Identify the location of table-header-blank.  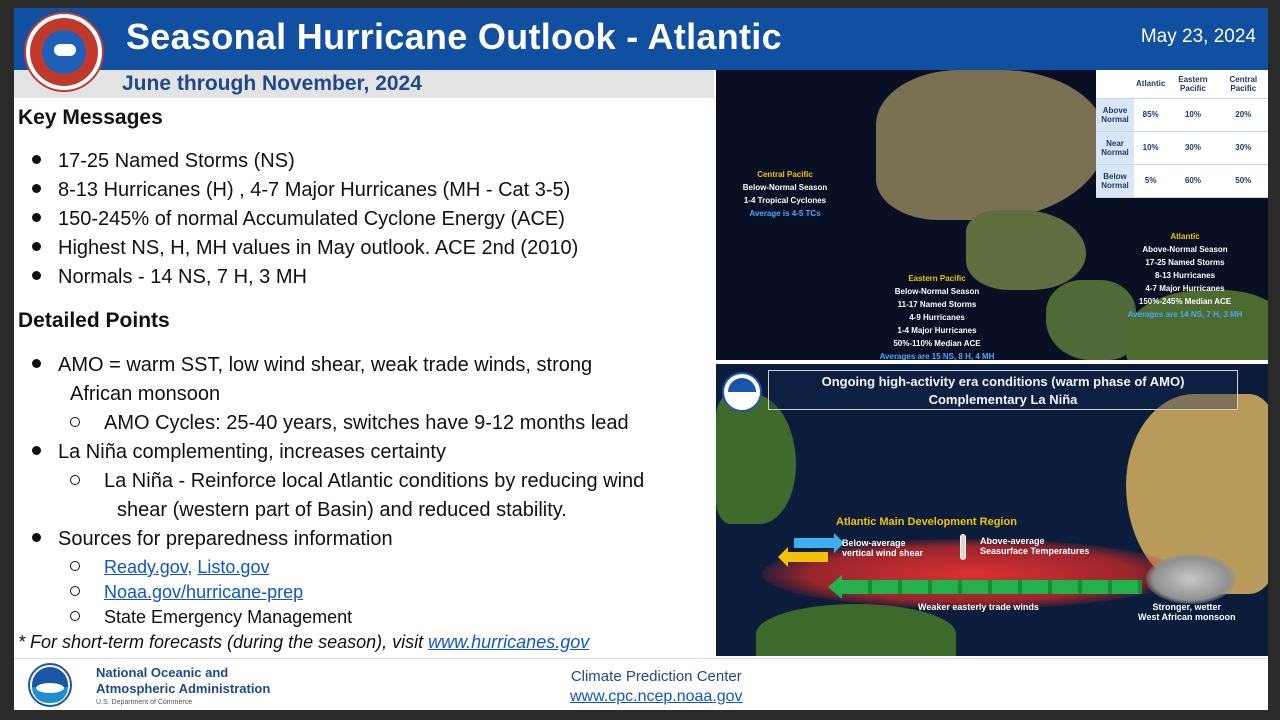
(1115, 84).